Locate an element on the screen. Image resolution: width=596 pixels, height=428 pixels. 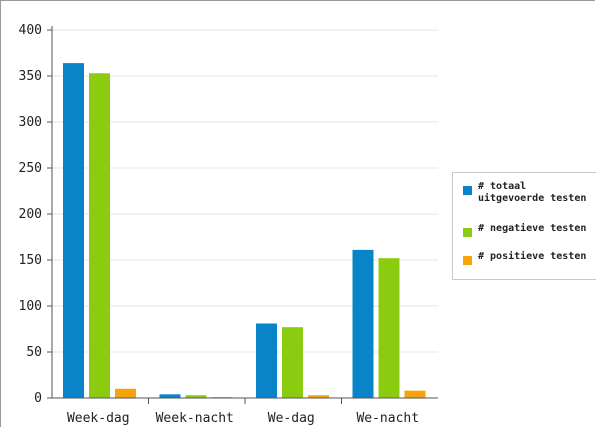
y-tick-label: 100 is located at coordinates (30, 306).